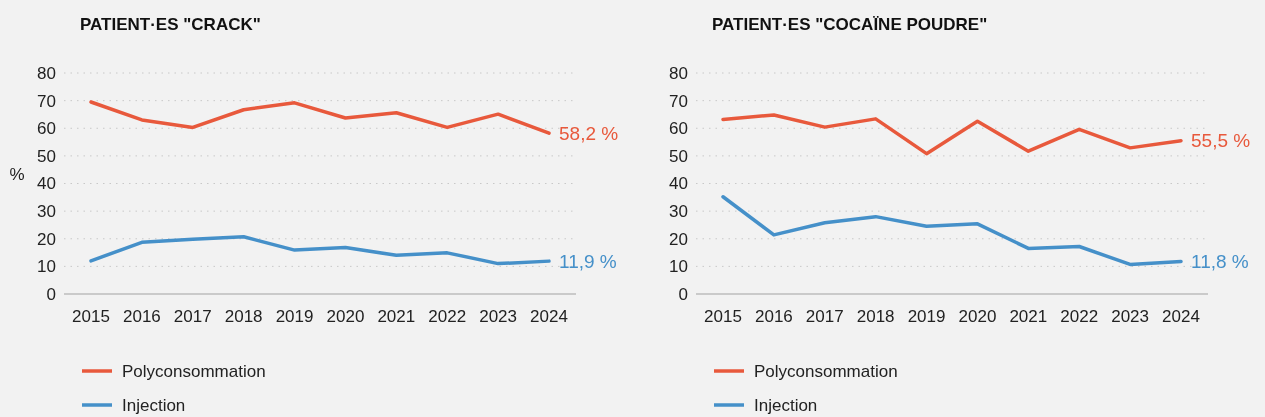 This screenshot has height=417, width=1265. I want to click on data-label: 55,5 %, so click(1221, 141).